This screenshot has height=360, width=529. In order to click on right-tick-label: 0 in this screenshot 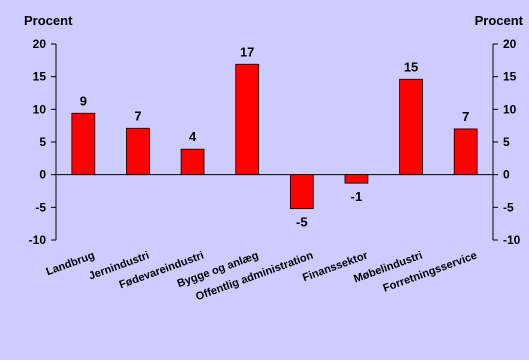, I will do `click(506, 175)`.